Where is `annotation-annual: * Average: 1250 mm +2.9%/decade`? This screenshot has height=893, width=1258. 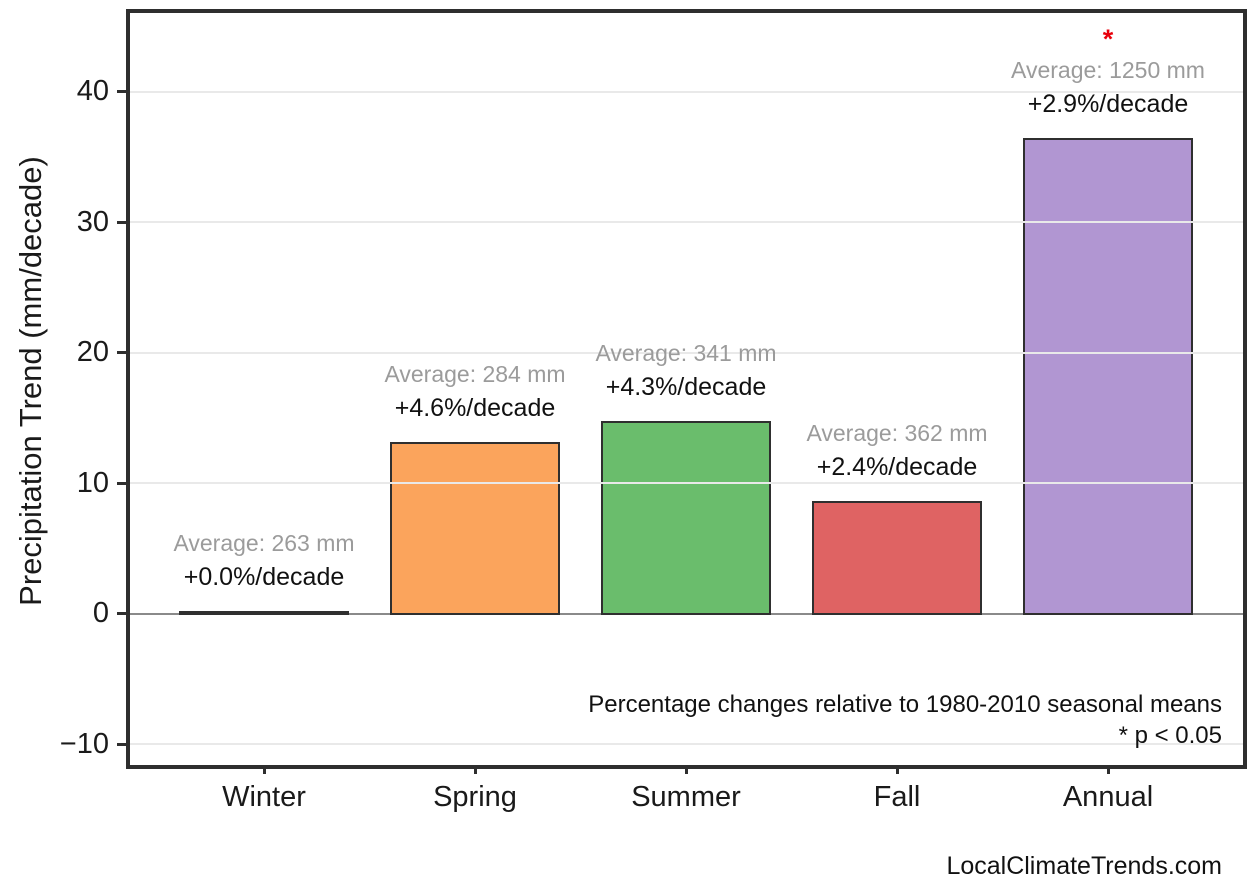 annotation-annual: * Average: 1250 mm +2.9%/decade is located at coordinates (1098, 73).